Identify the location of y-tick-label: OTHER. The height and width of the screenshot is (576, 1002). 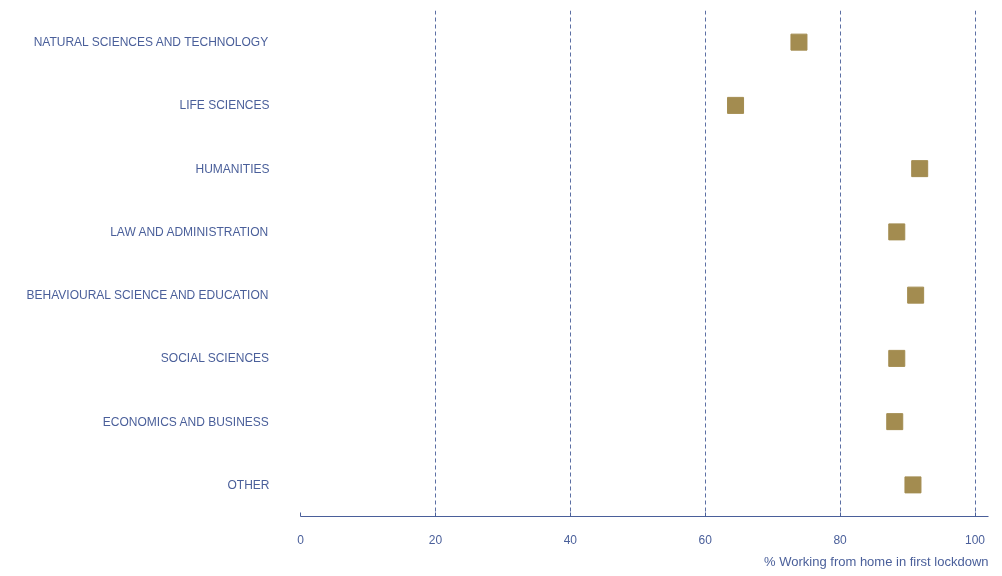
(248, 484).